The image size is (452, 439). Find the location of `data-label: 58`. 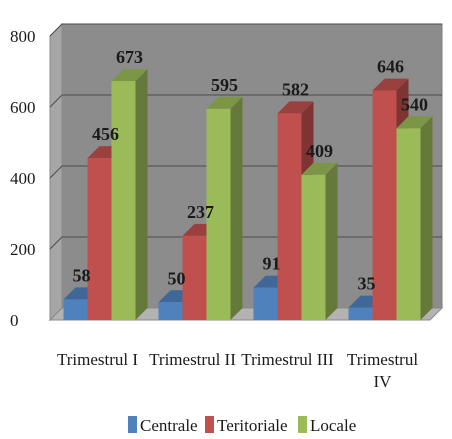

data-label: 58 is located at coordinates (82, 275).